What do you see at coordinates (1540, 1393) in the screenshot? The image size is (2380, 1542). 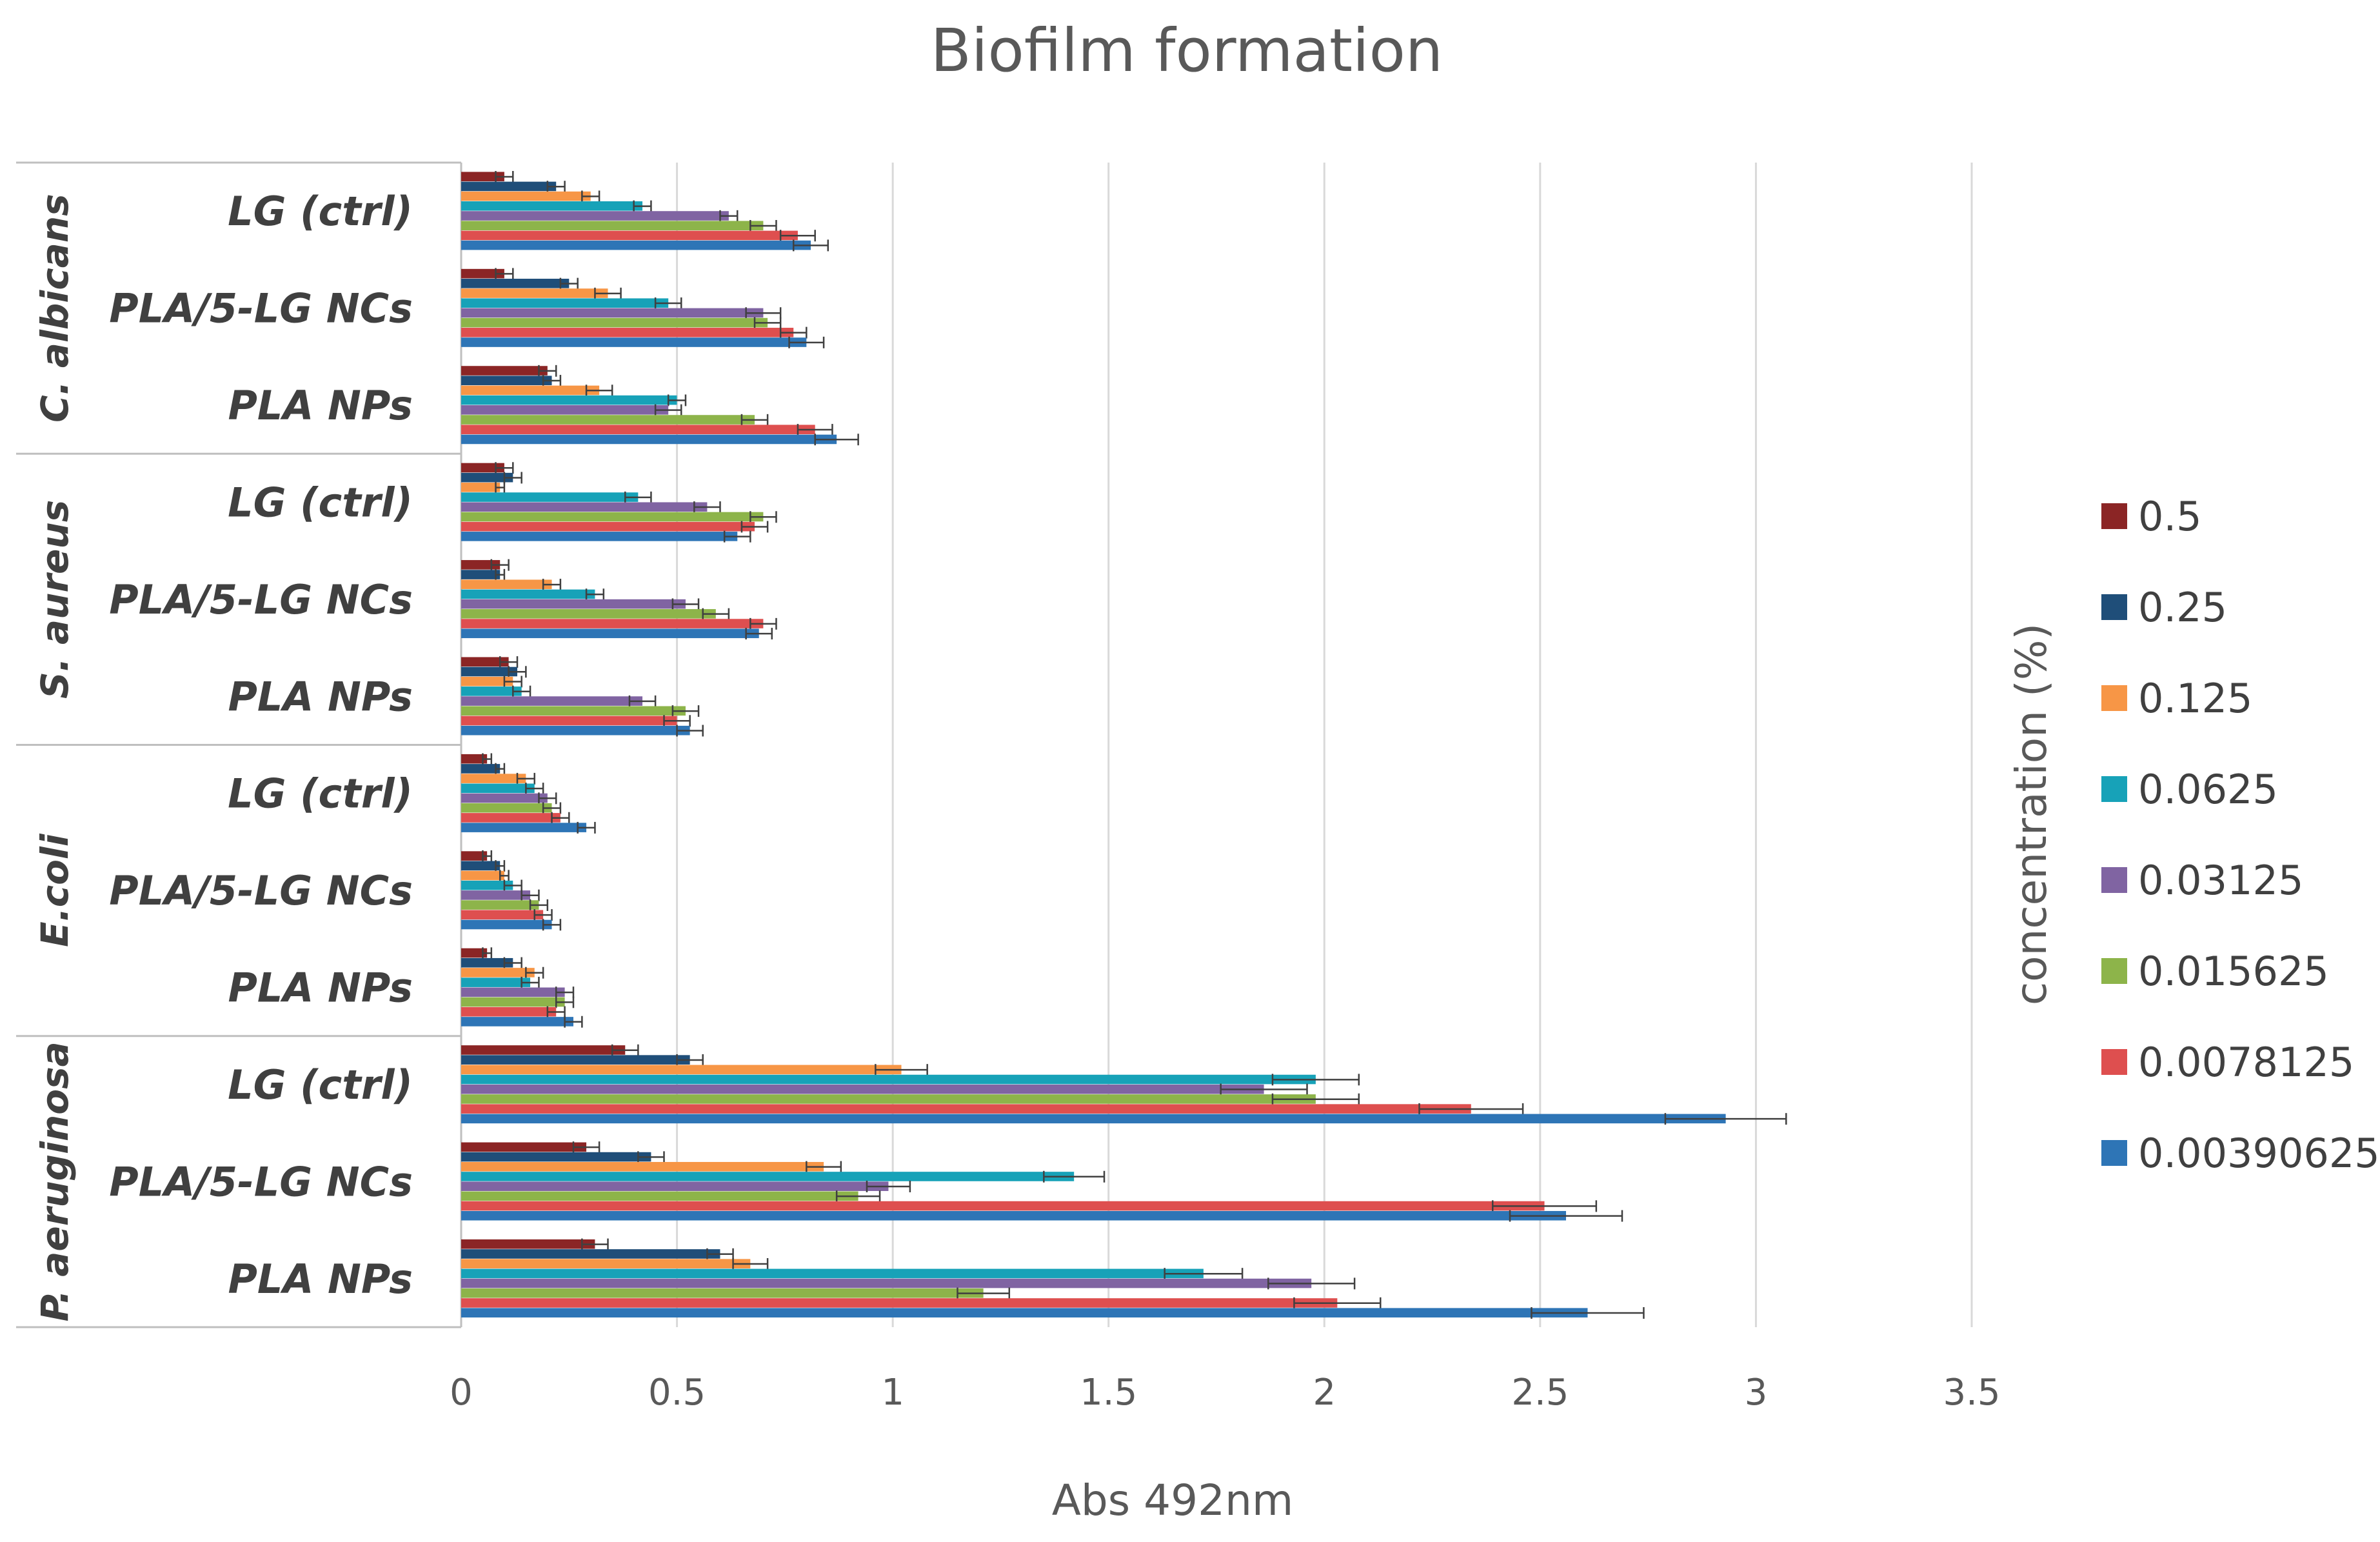 I see `x-tick-label: 2.5` at bounding box center [1540, 1393].